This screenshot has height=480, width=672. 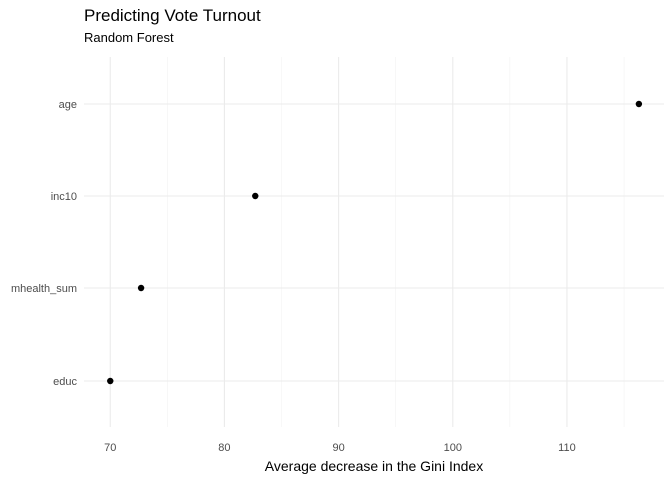 What do you see at coordinates (567, 448) in the screenshot?
I see `x-tick-label: 110` at bounding box center [567, 448].